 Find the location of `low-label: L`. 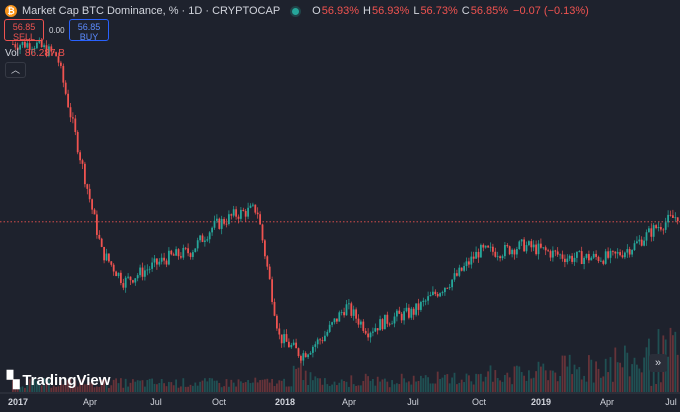

low-label: L is located at coordinates (416, 11).